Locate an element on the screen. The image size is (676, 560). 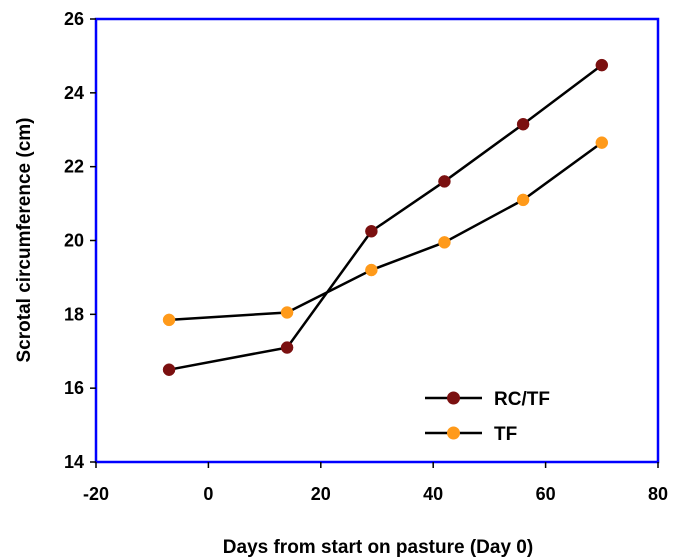
legend: RC/TF TF is located at coordinates (487, 417).